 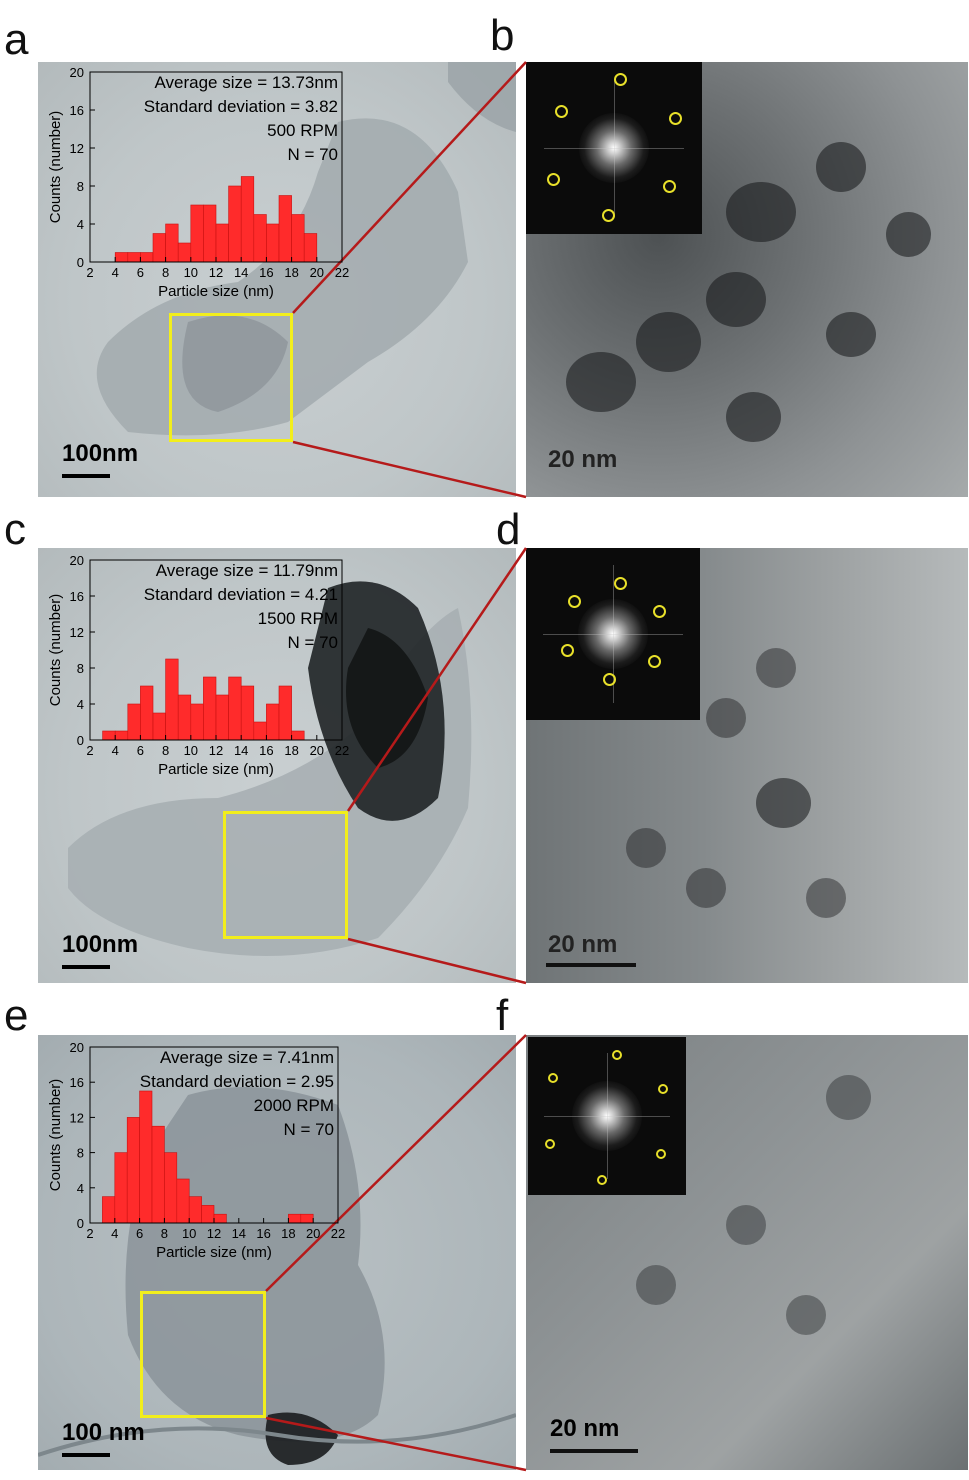 What do you see at coordinates (747, 1252) in the screenshot?
I see `tem-image-f: 20 nm` at bounding box center [747, 1252].